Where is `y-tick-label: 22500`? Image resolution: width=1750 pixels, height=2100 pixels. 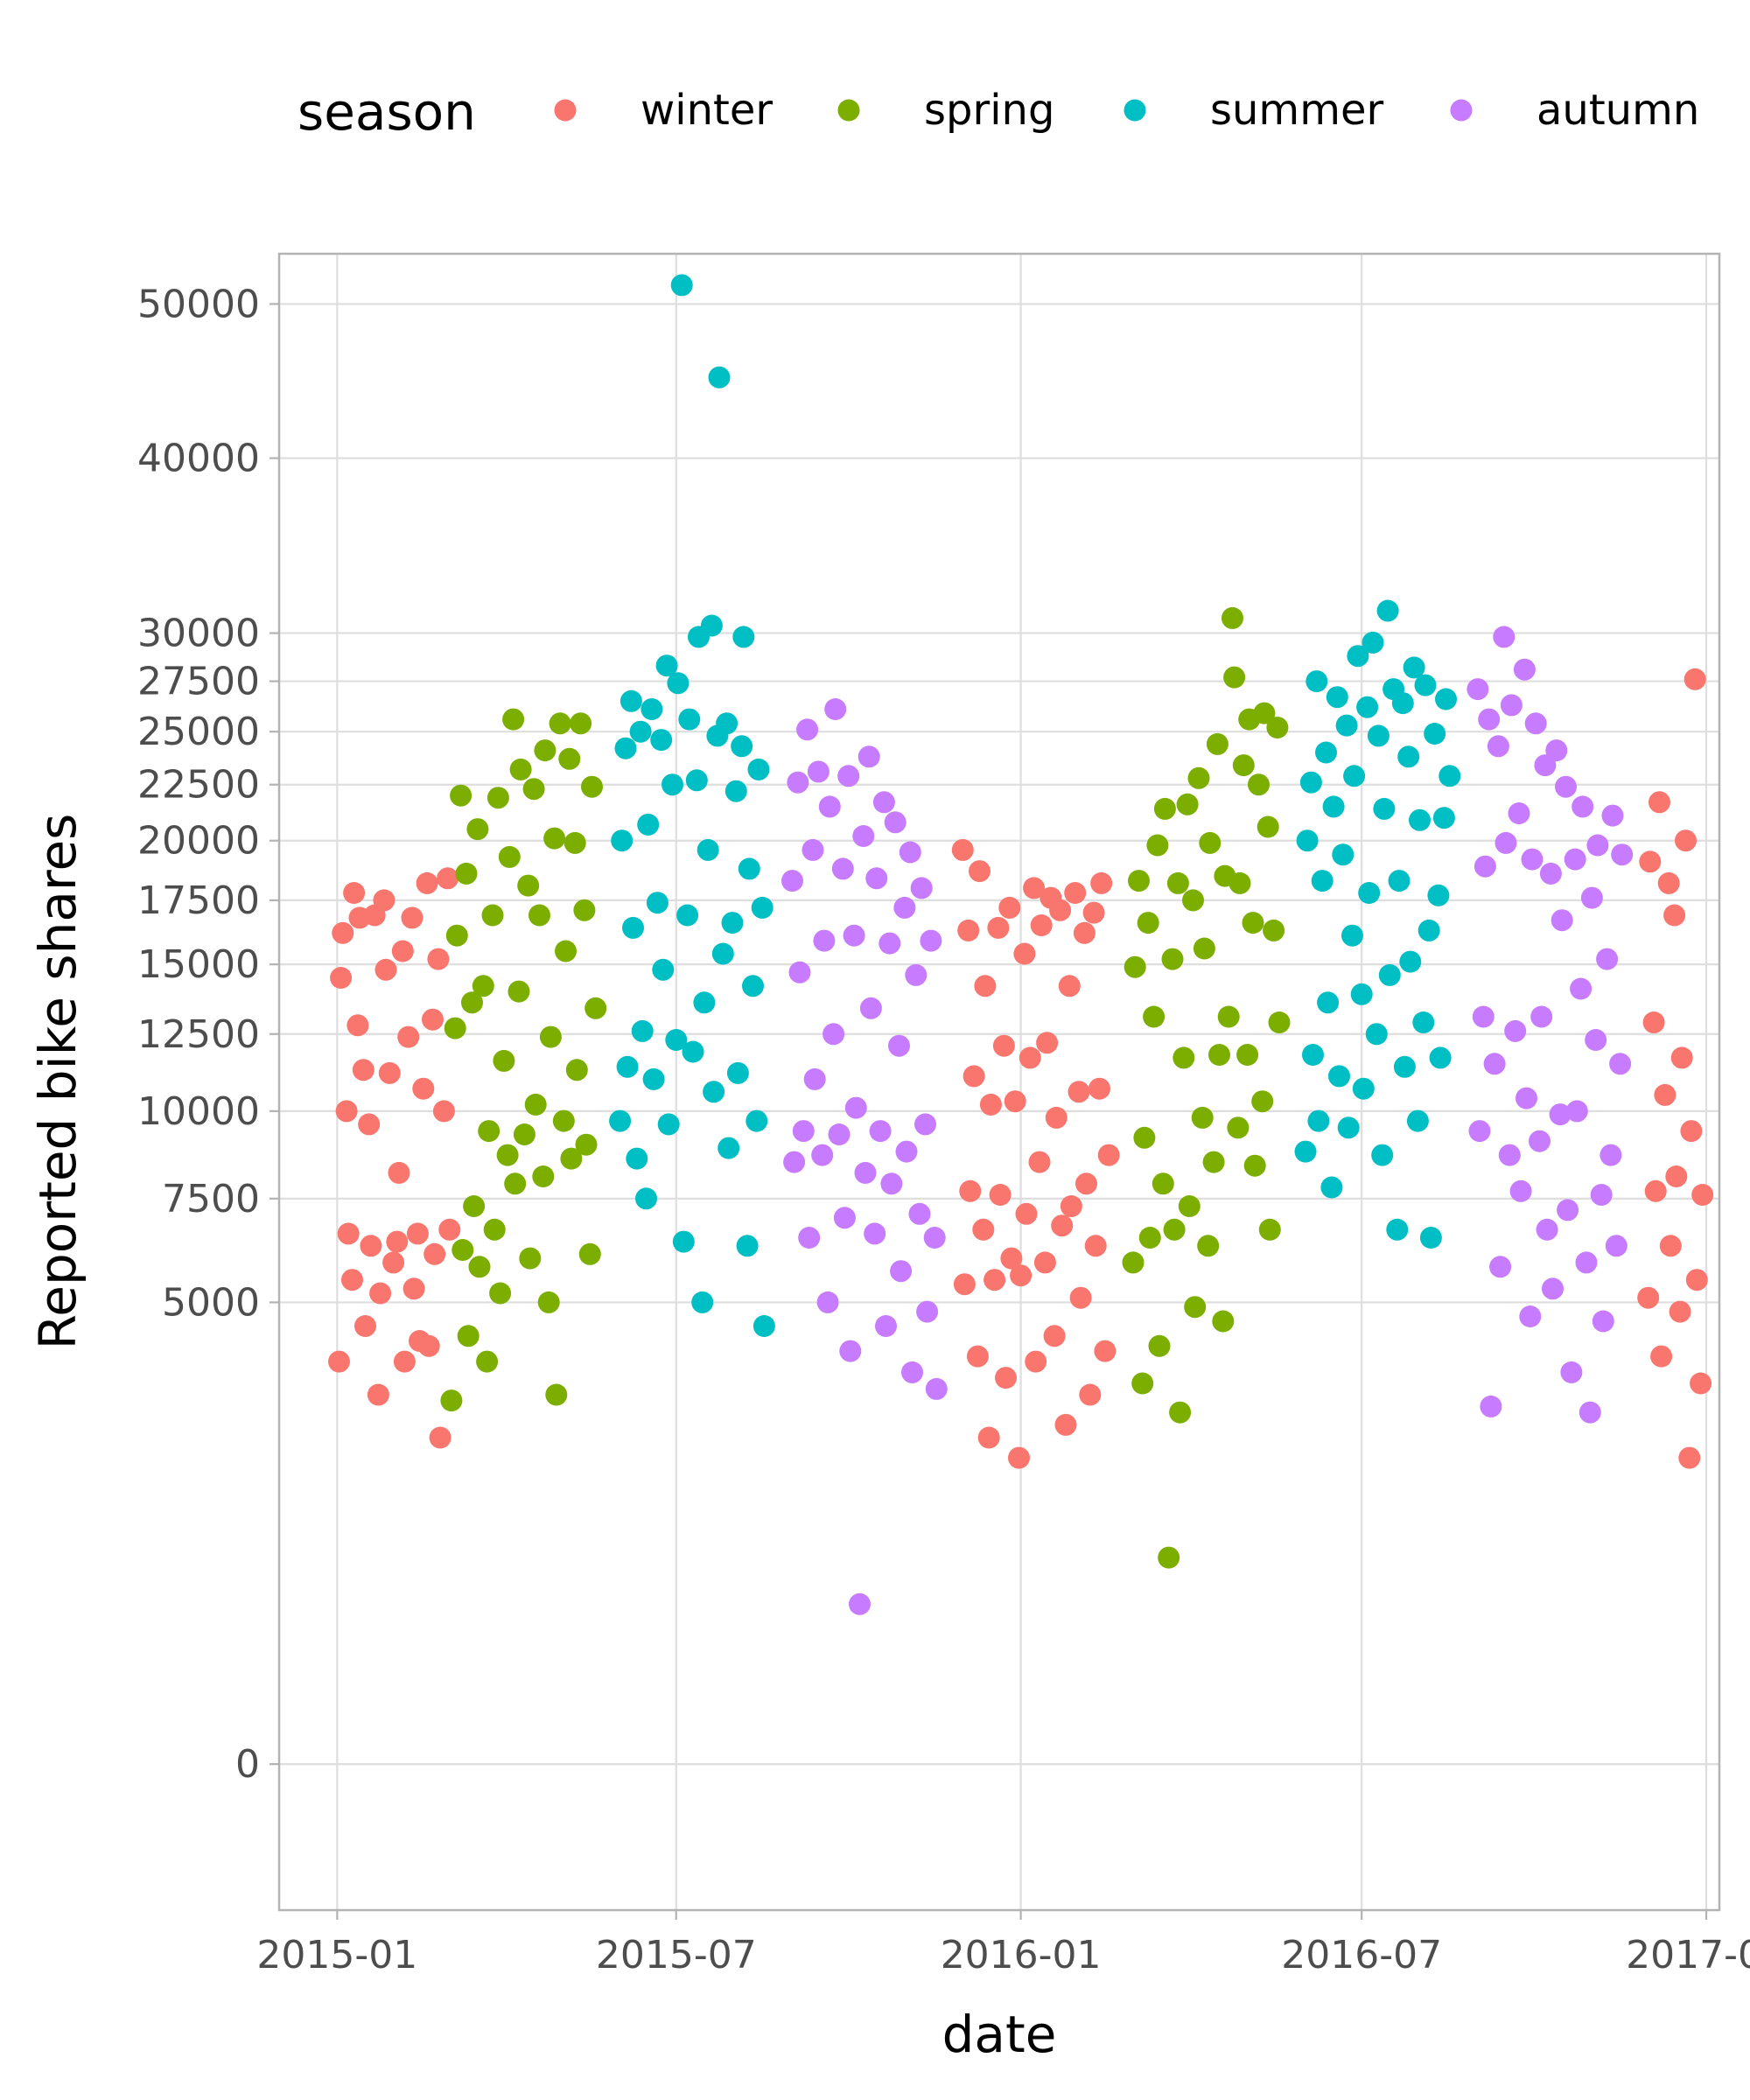
y-tick-label: 22500 is located at coordinates (198, 785).